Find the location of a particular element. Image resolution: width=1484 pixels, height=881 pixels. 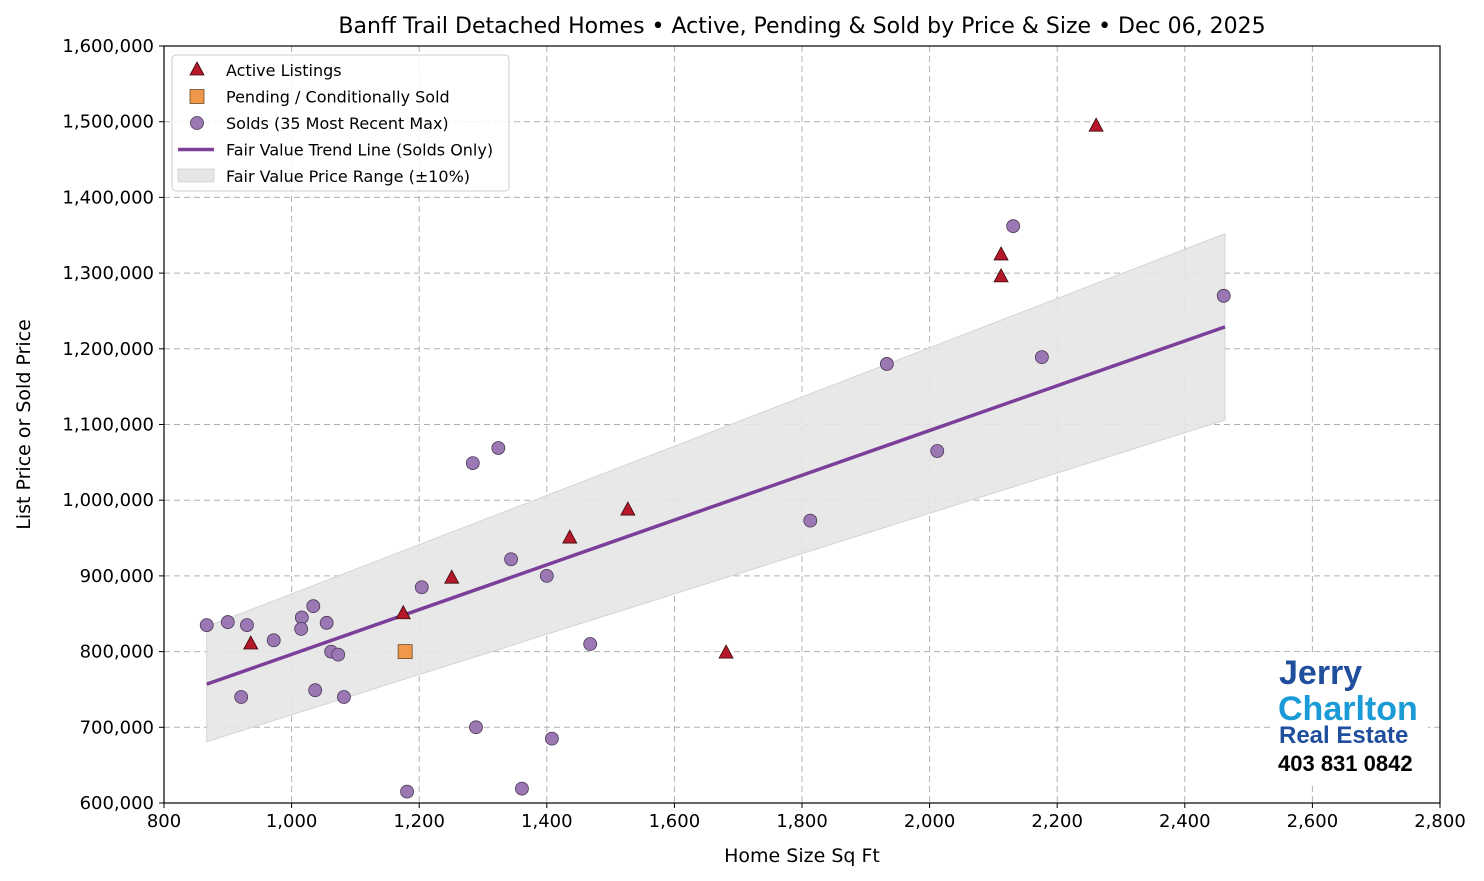

legend-label: Active Listings is located at coordinates (284, 70).